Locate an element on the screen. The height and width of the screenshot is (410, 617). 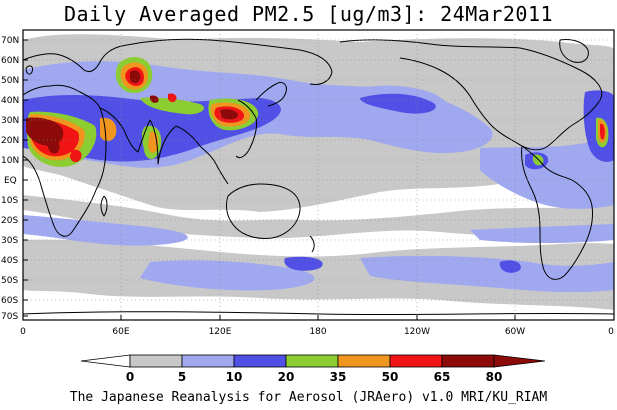
lon-label: 180 is located at coordinates (317, 332).